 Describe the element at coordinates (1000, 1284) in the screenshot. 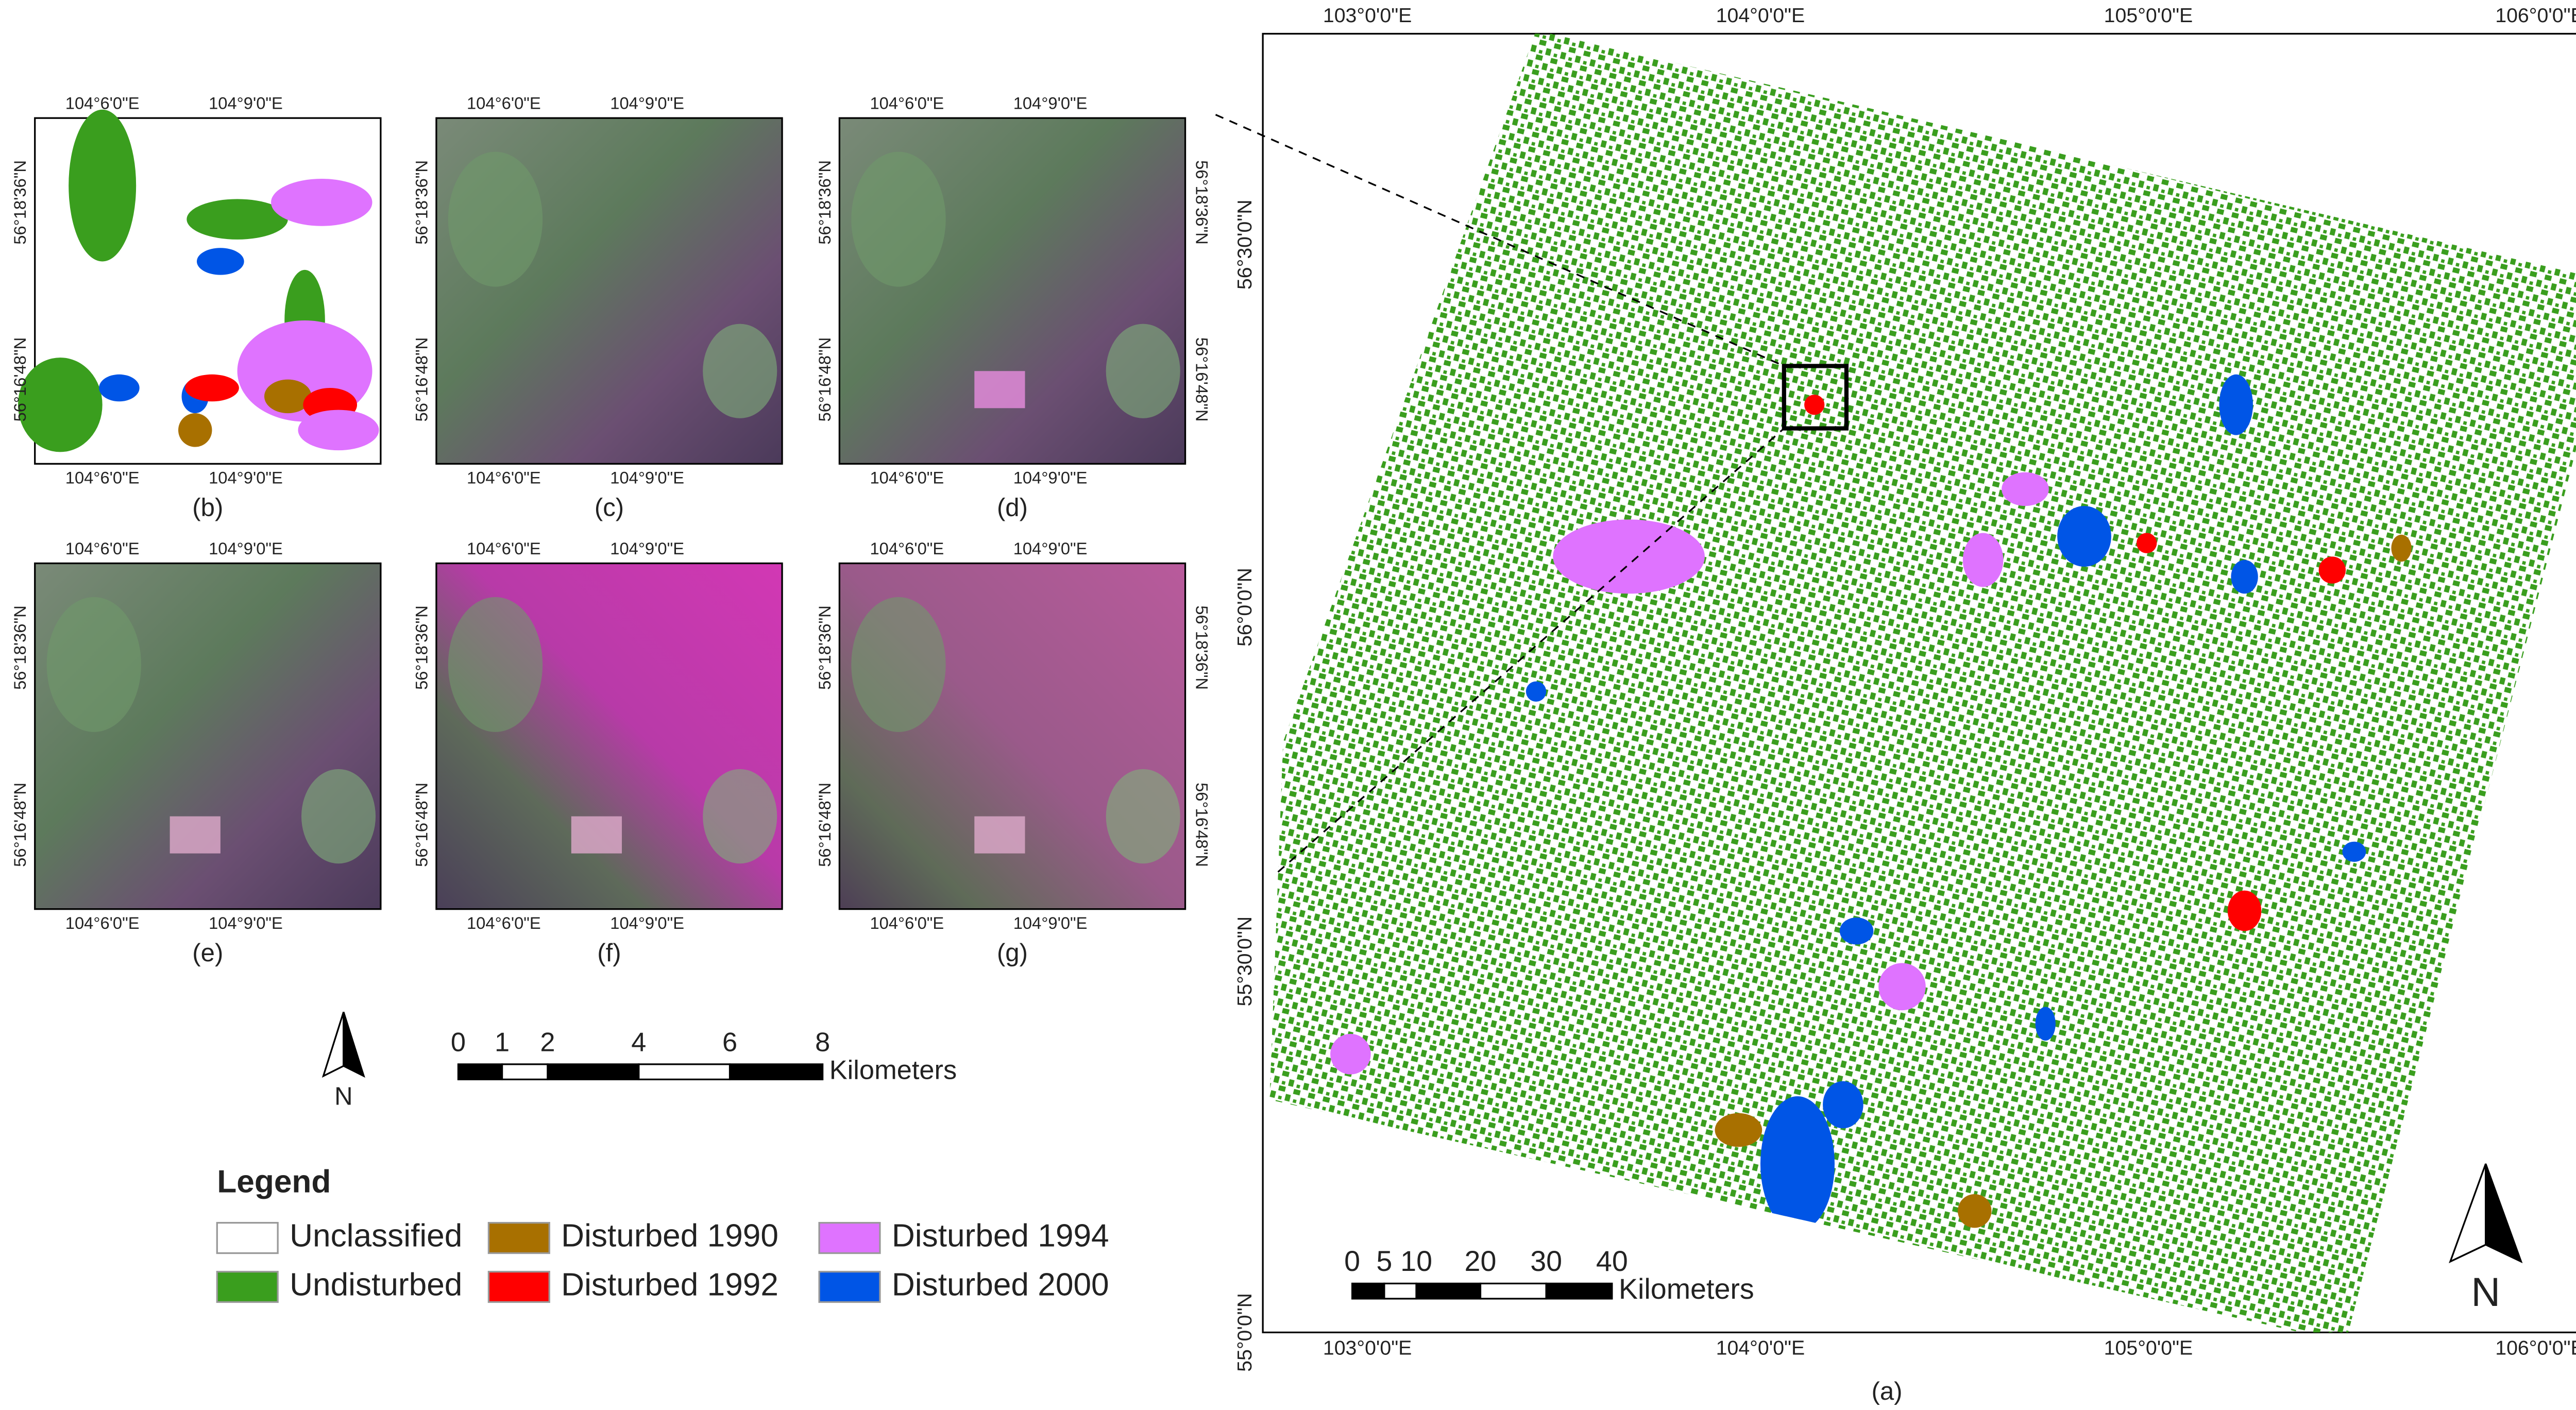

I see `legend-label: Disturbed 2000` at that location.